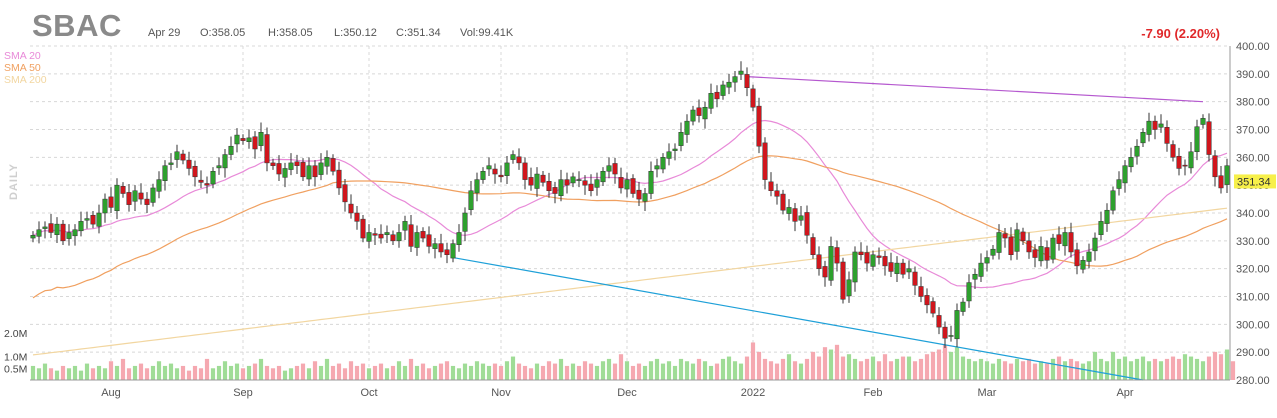 The image size is (1277, 418). I want to click on volume-bars, so click(633, 361).